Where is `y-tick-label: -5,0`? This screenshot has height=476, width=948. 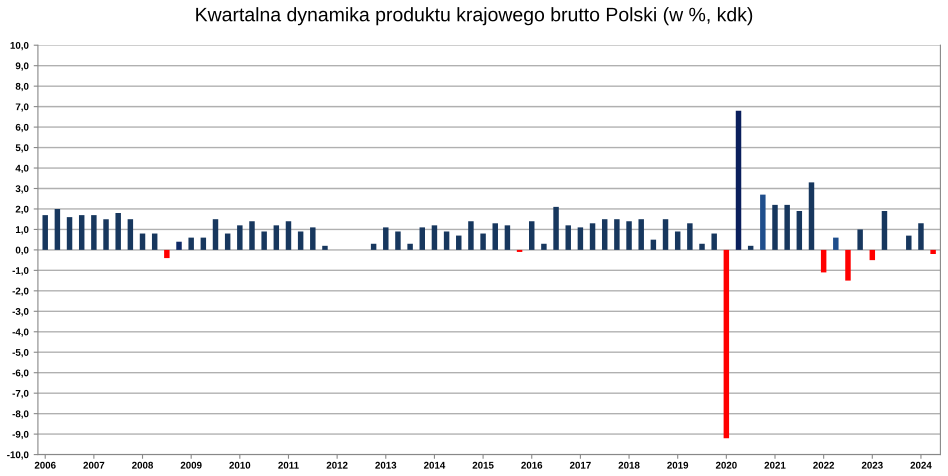 y-tick-label: -5,0 is located at coordinates (20, 353).